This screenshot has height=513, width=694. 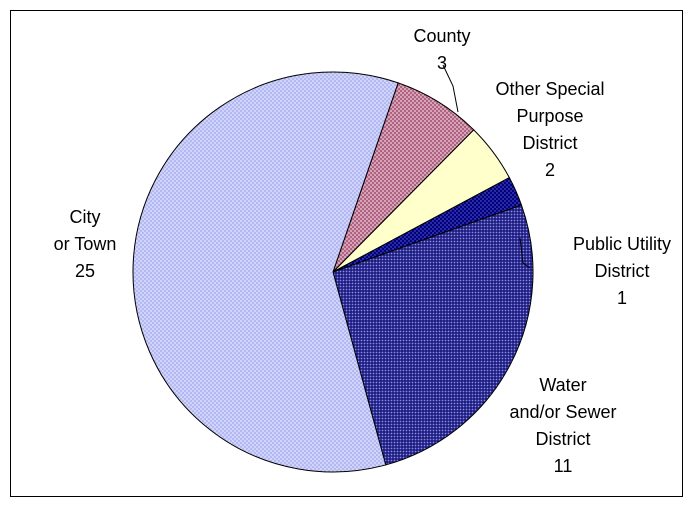 I want to click on data-label-county: County 3, so click(x=441, y=49).